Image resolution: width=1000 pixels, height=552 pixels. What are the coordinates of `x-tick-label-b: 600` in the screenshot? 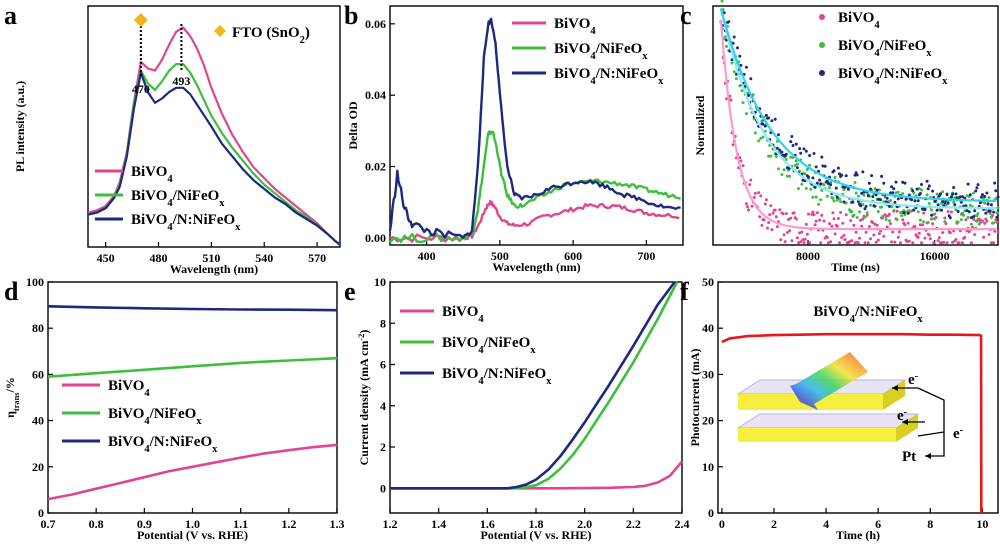 It's located at (573, 256).